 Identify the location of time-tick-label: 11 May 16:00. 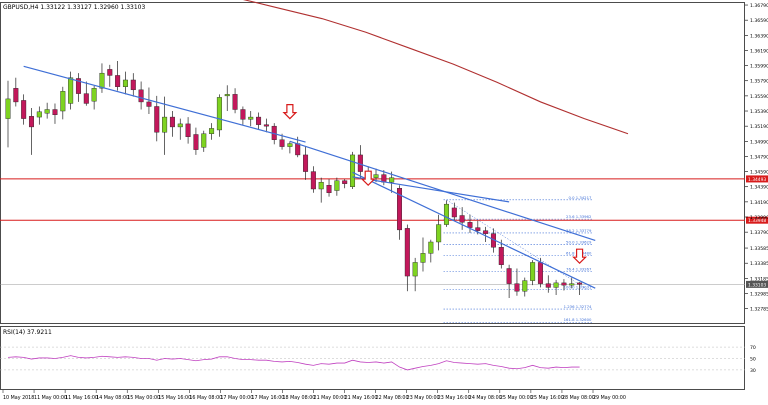
(81, 398).